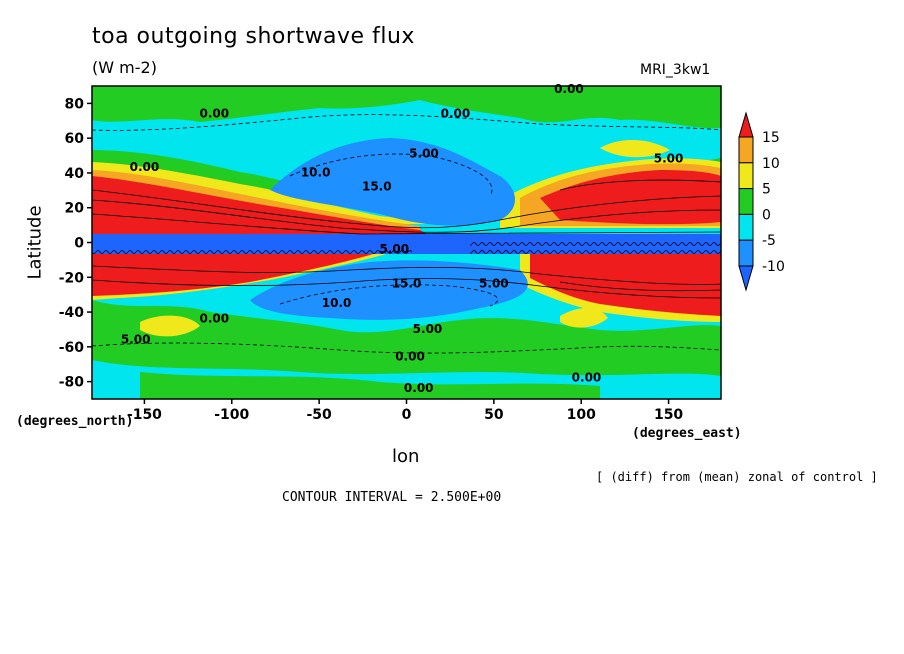  What do you see at coordinates (769, 241) in the screenshot?
I see `colorbar-label: -5` at bounding box center [769, 241].